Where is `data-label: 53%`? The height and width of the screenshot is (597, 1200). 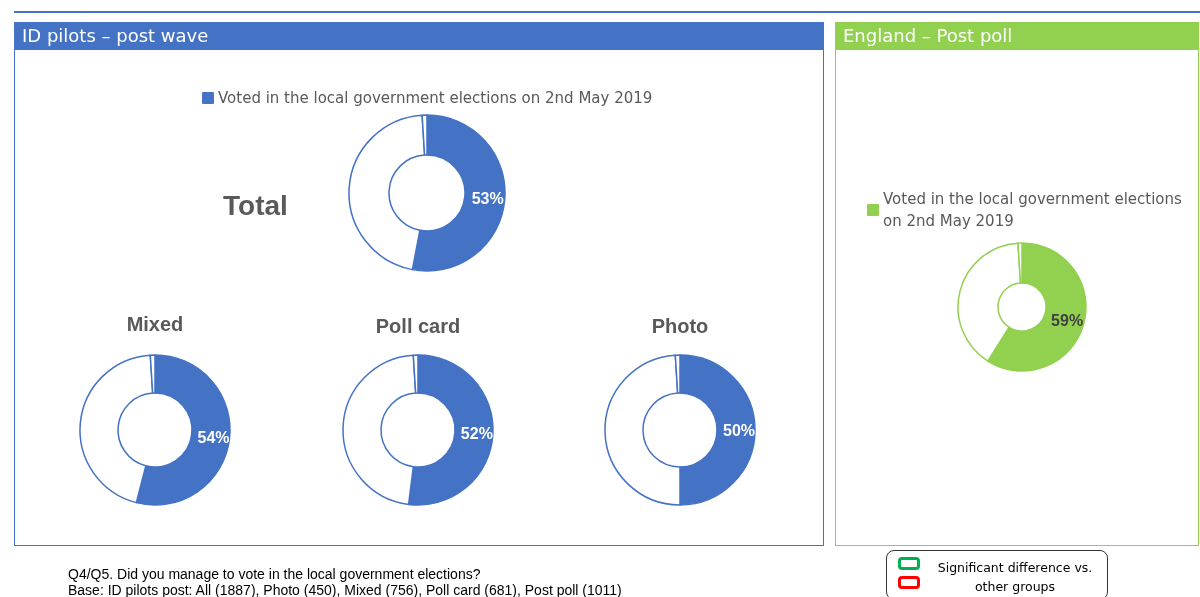
data-label: 53% is located at coordinates (487, 199).